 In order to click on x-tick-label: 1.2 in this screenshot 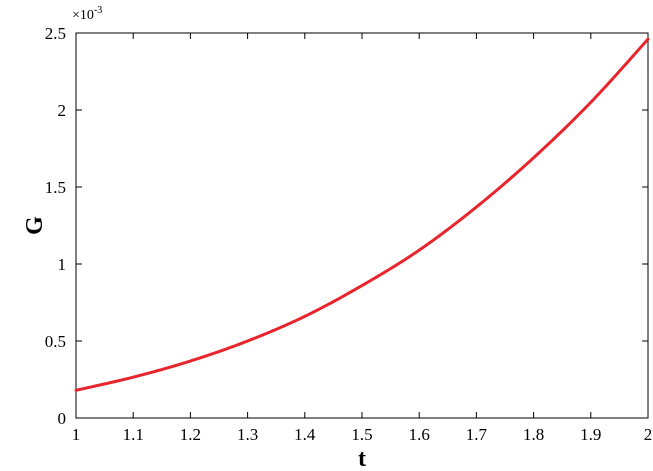, I will do `click(190, 434)`.